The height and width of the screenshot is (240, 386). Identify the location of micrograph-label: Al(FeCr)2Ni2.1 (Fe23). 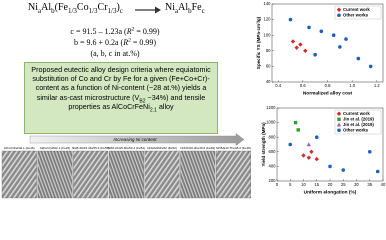
(55, 148).